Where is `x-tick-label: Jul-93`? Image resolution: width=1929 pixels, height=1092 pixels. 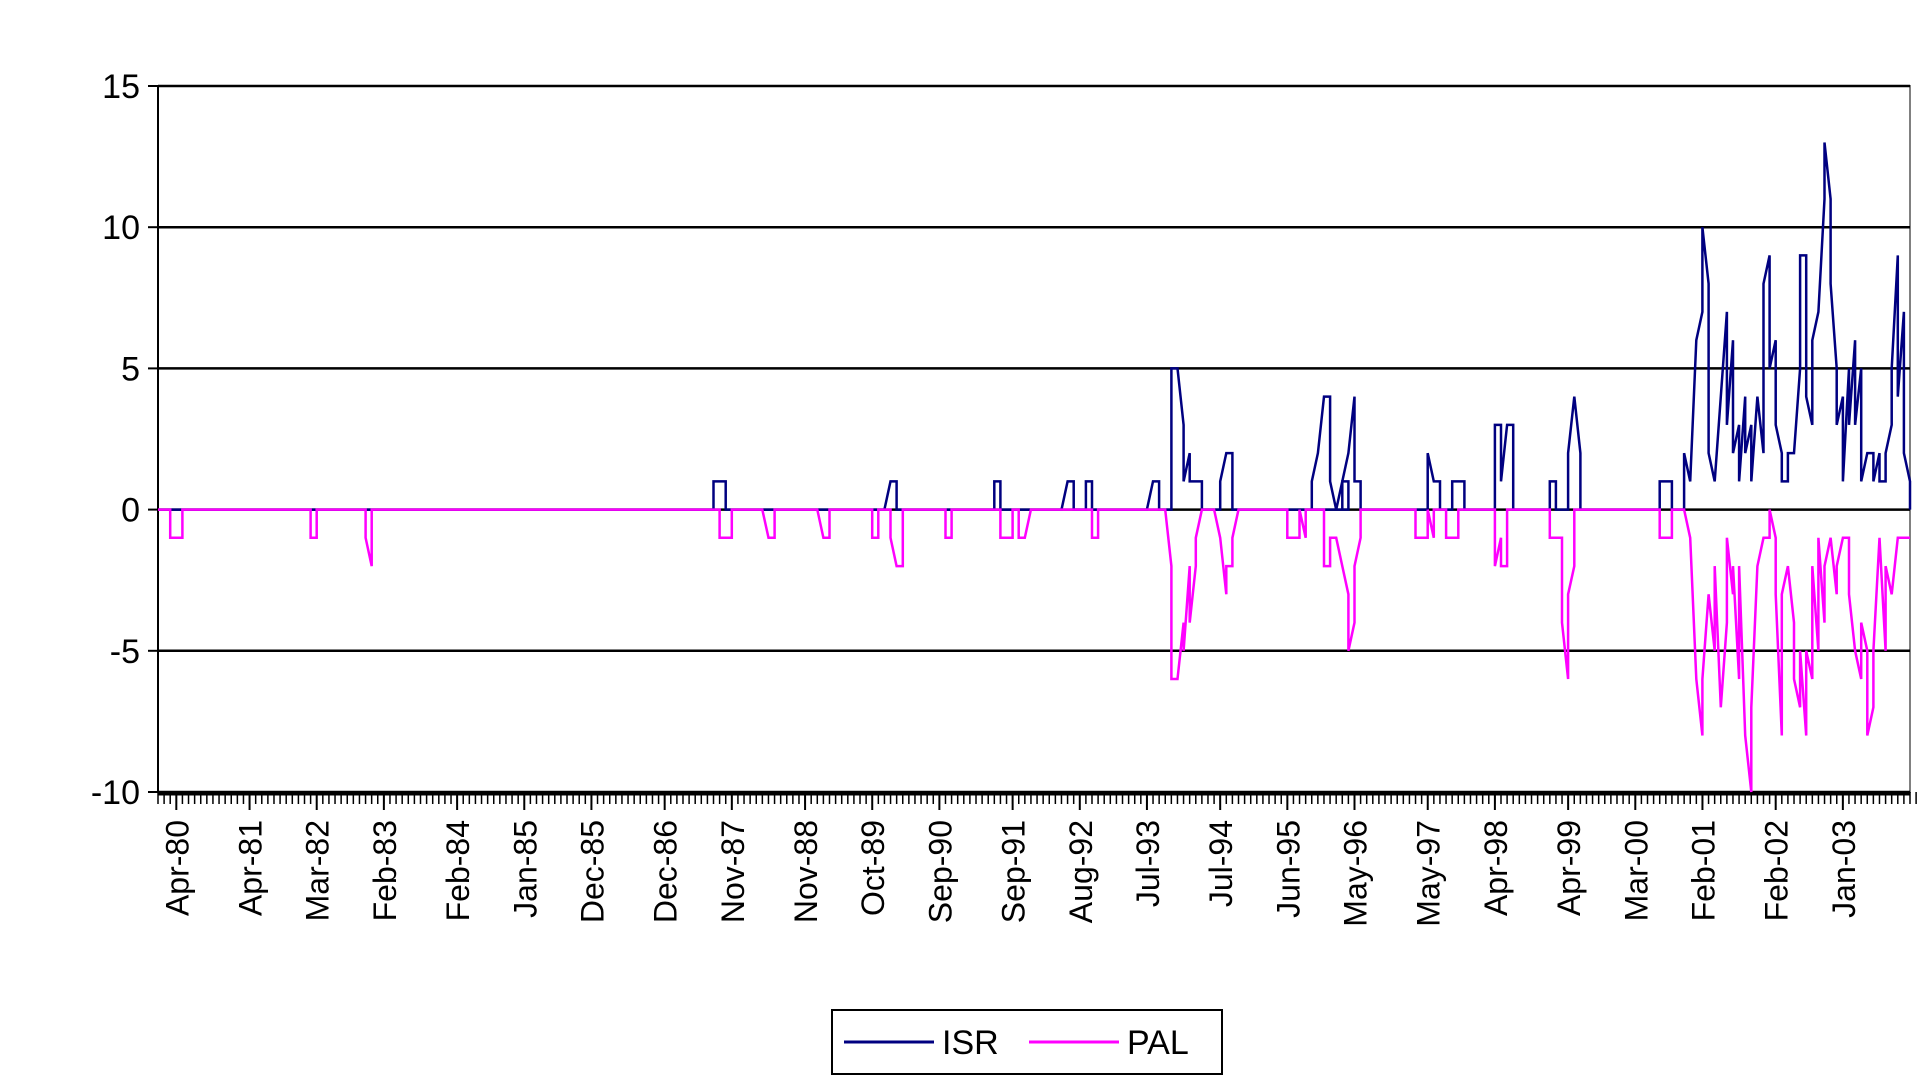
x-tick-label: Jul-93 is located at coordinates (1148, 863).